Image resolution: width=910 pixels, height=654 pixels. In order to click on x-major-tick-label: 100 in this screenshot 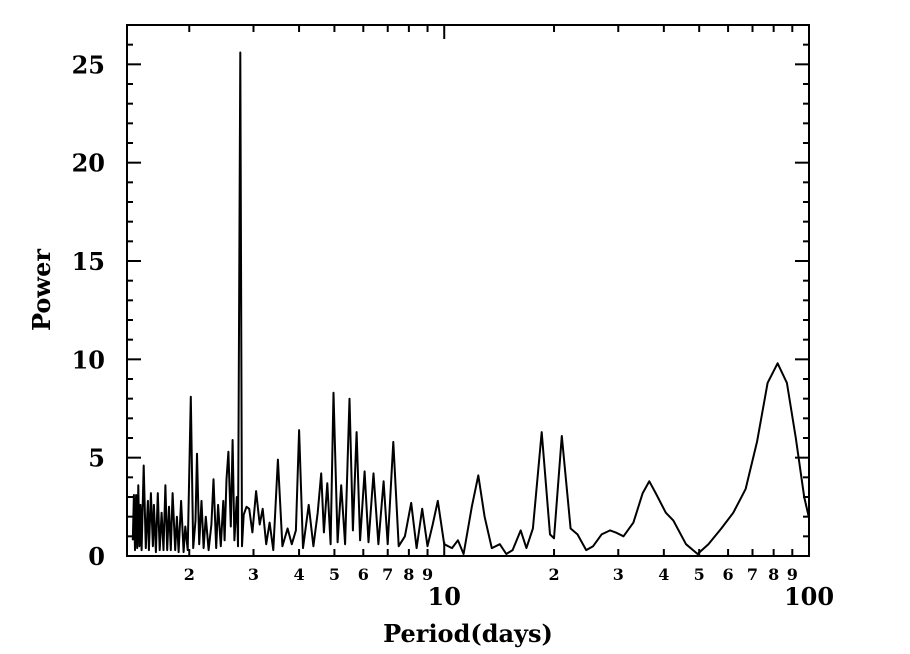, I will do `click(809, 596)`.